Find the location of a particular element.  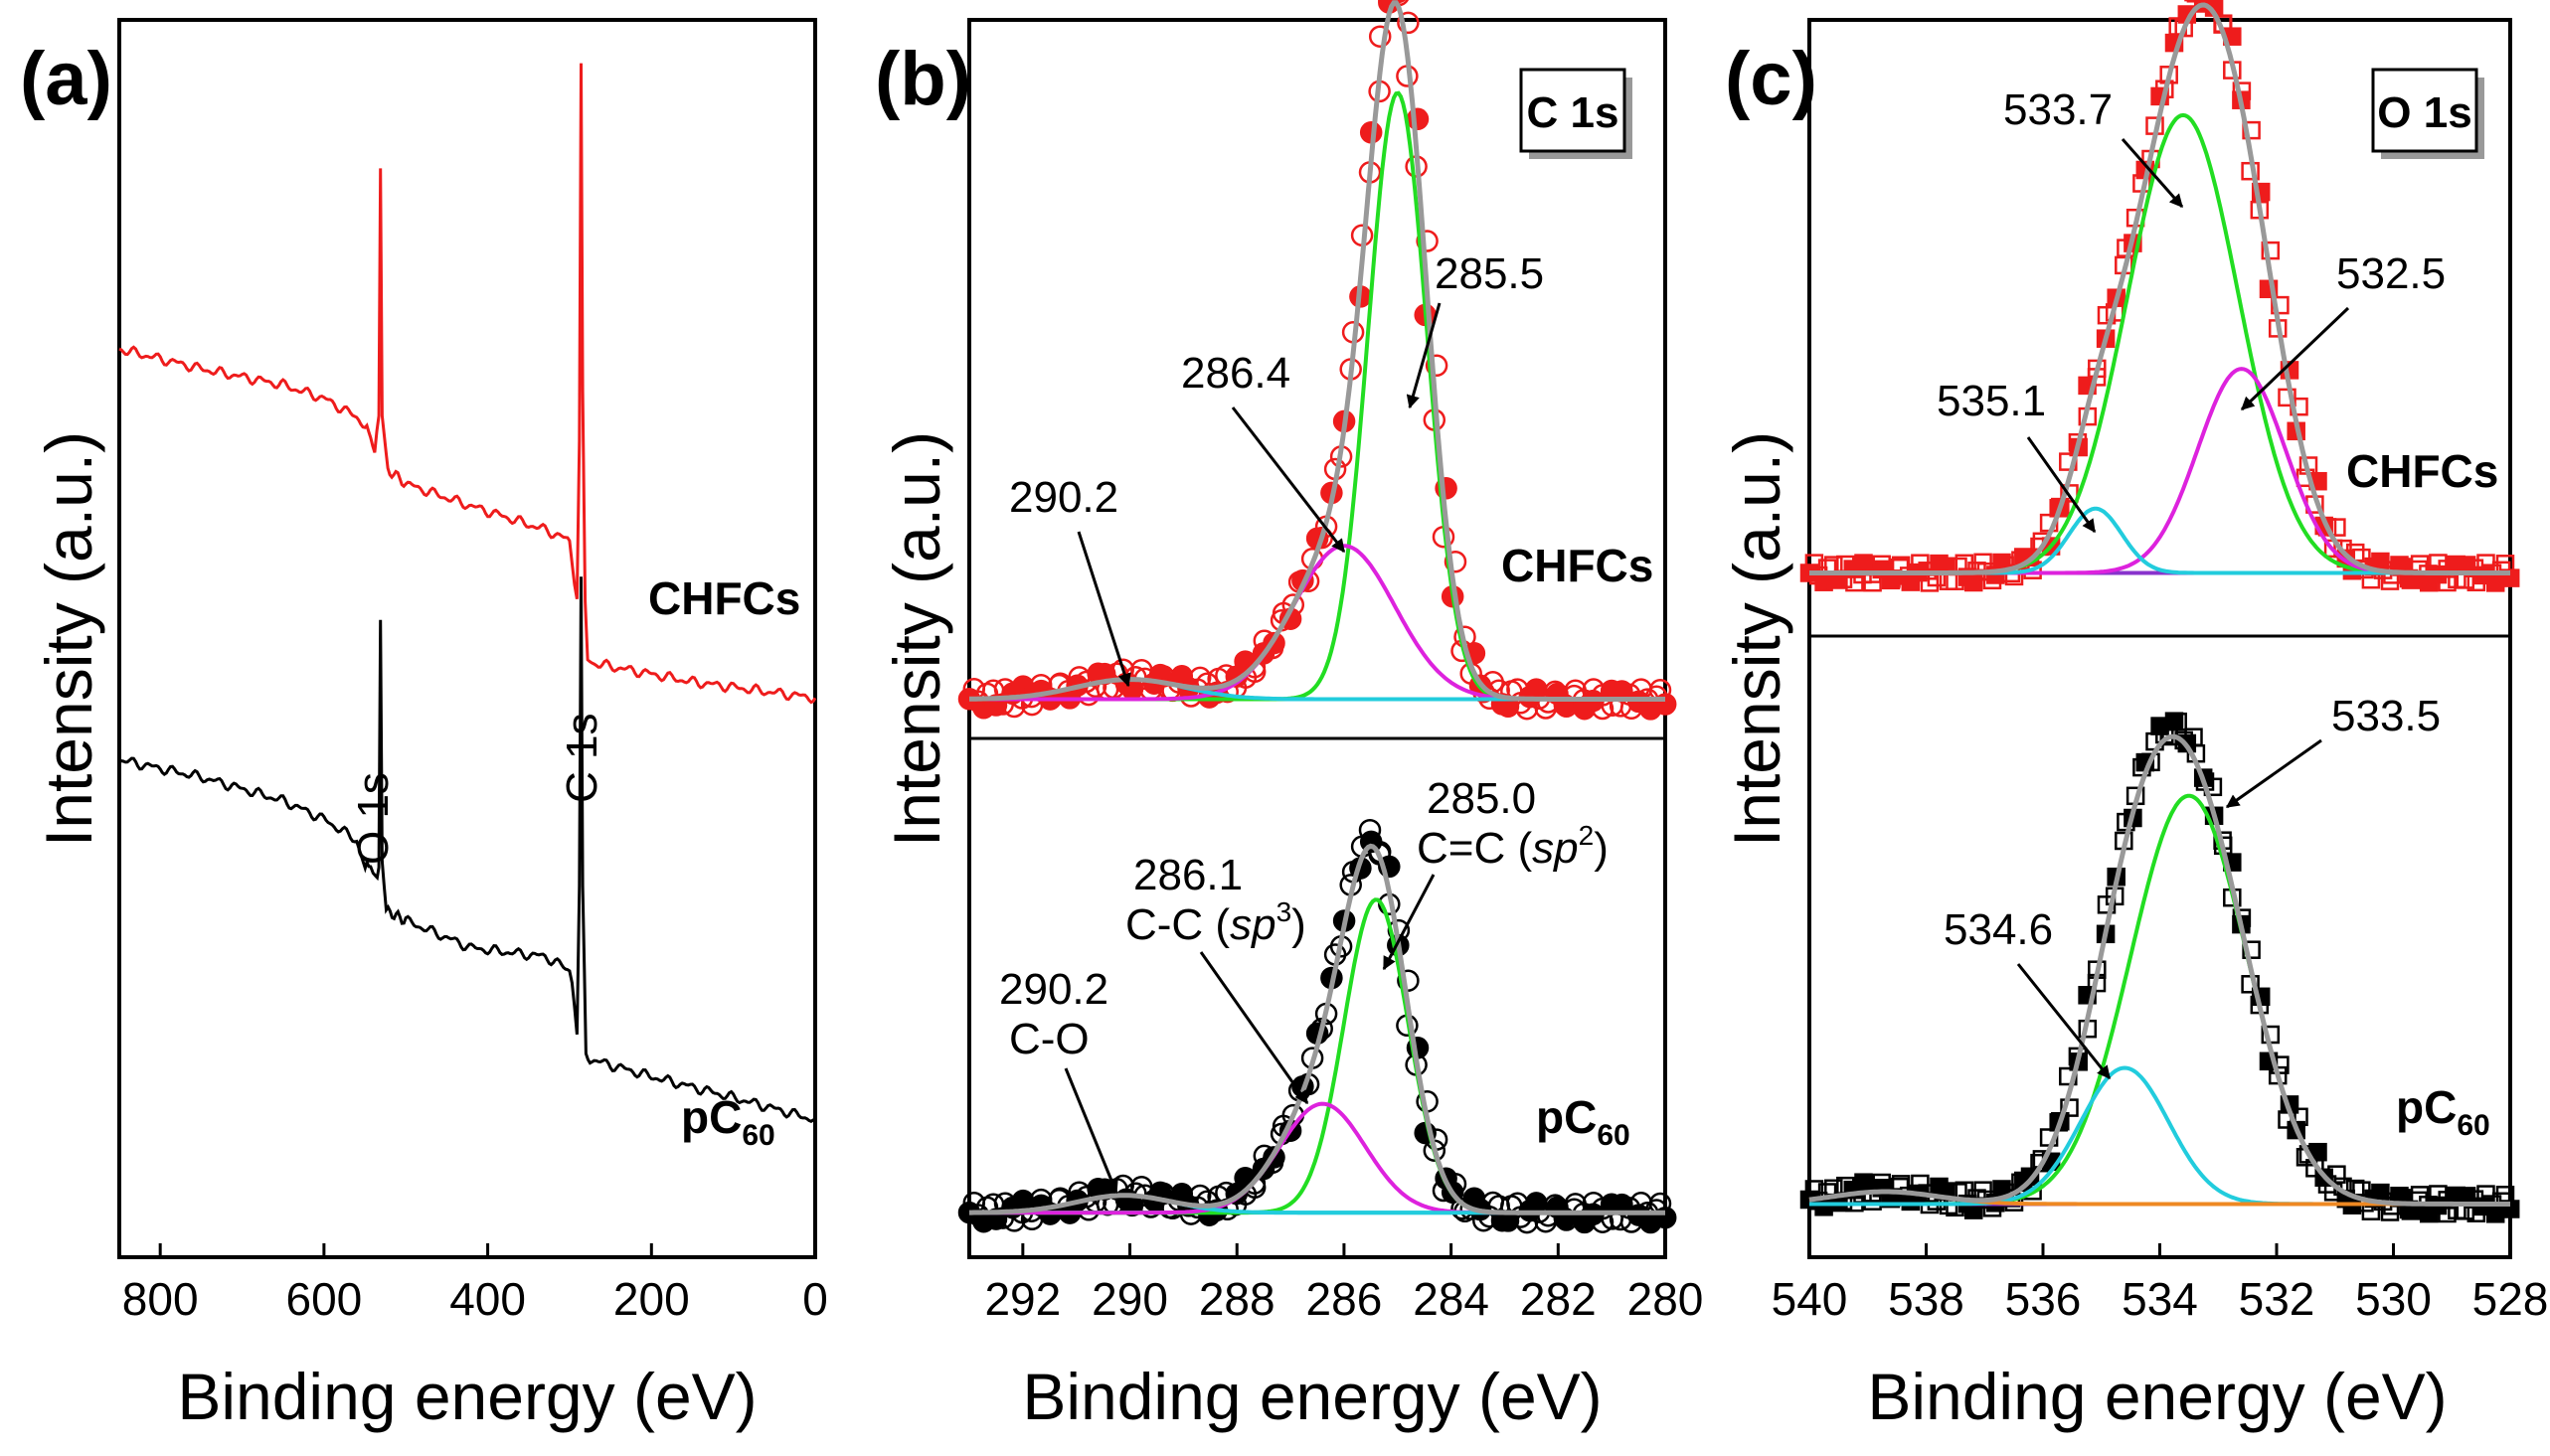

annotation-535-1: 535.1 is located at coordinates (1991, 401).